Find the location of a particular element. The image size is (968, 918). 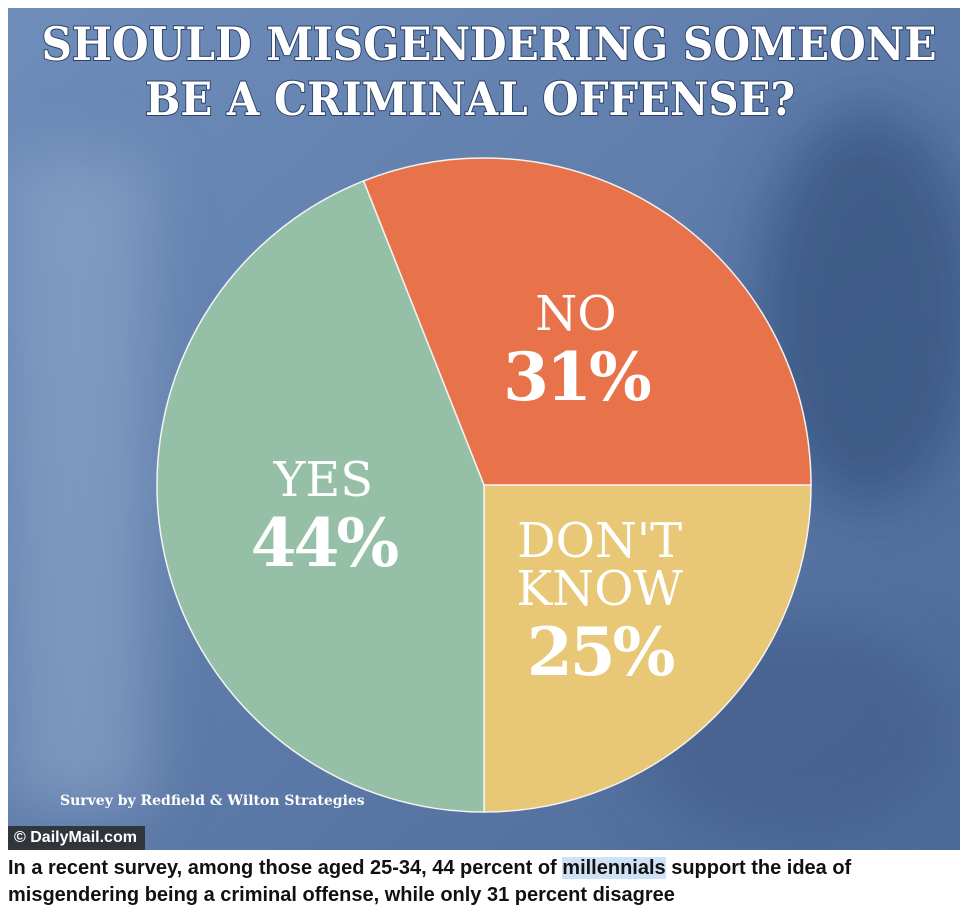

category-label: DON'T KNOW is located at coordinates (599, 564).